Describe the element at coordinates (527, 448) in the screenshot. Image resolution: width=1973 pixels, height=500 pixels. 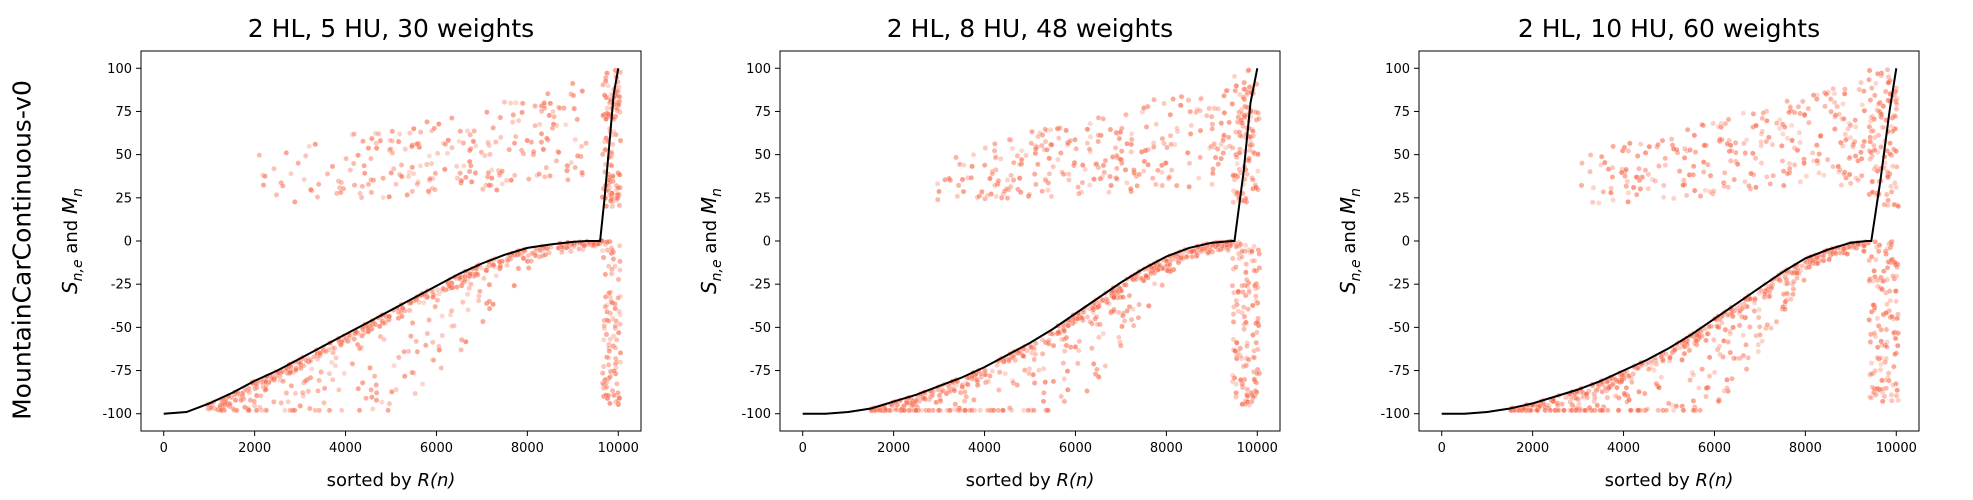
I see `x-tick-label: 8000` at that location.